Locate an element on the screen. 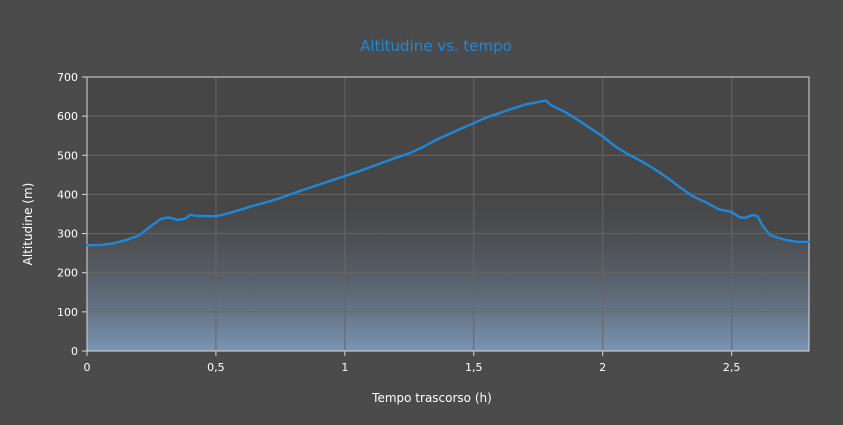  x-axis-title: Tempo trascorso (h) is located at coordinates (431, 398).